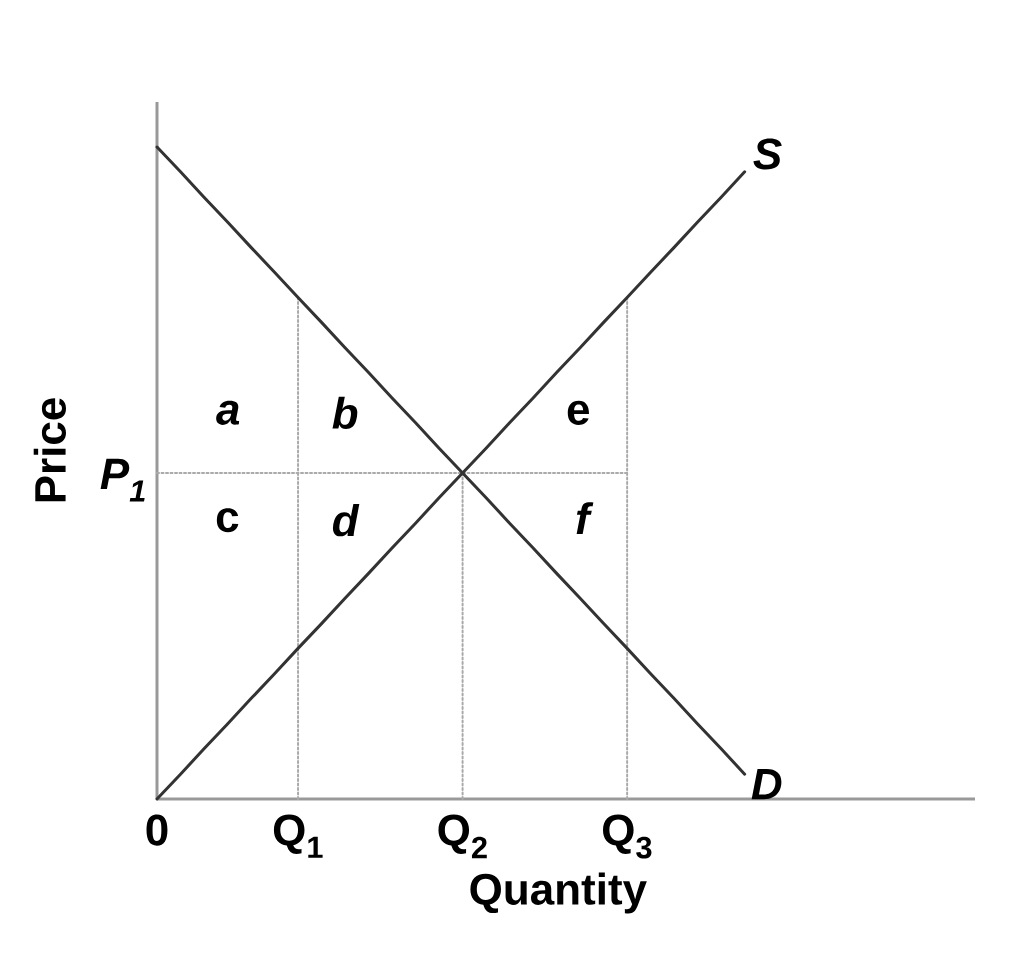  I want to click on series-label: D, so click(766, 784).